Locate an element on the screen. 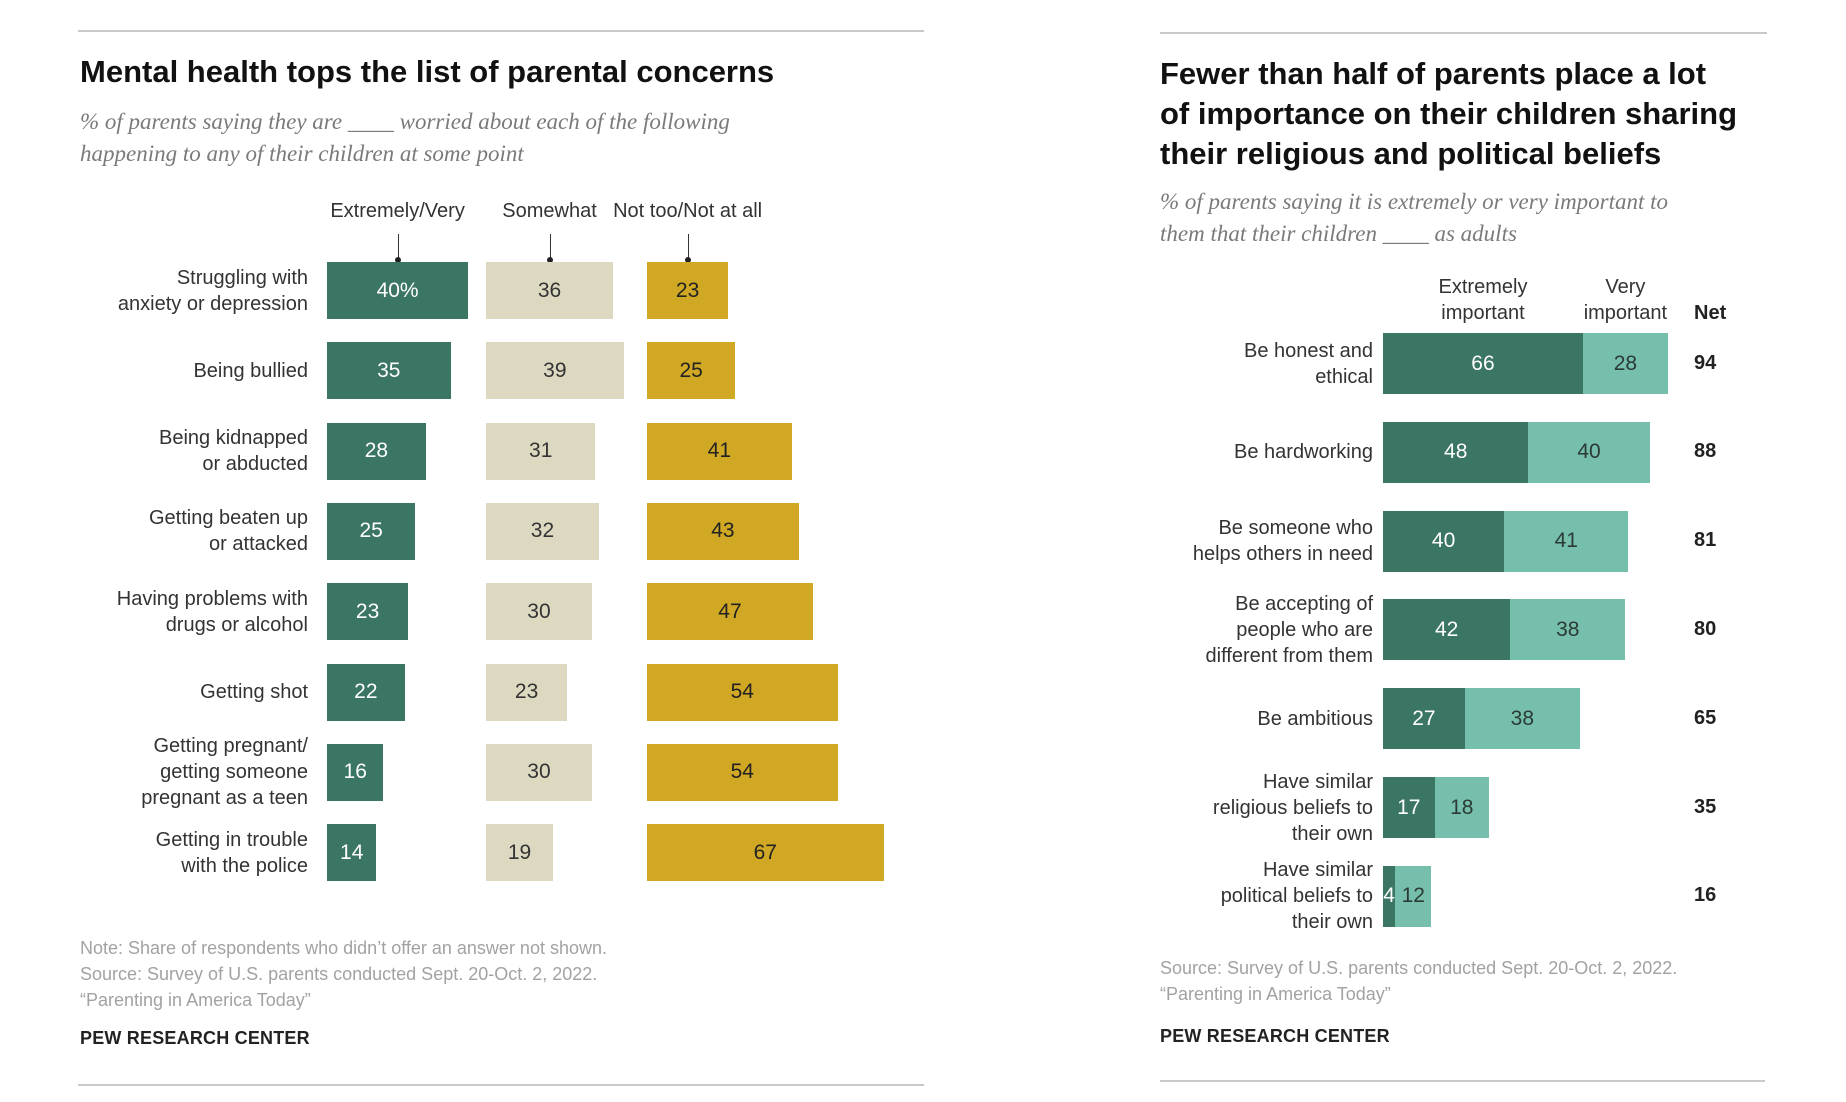 The width and height of the screenshot is (1846, 1102). net-value: 35 is located at coordinates (1705, 806).